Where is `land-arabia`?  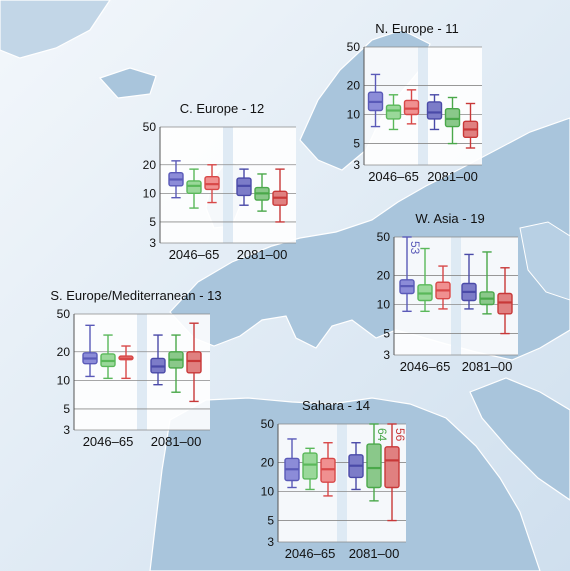
land-arabia is located at coordinates (519, 439).